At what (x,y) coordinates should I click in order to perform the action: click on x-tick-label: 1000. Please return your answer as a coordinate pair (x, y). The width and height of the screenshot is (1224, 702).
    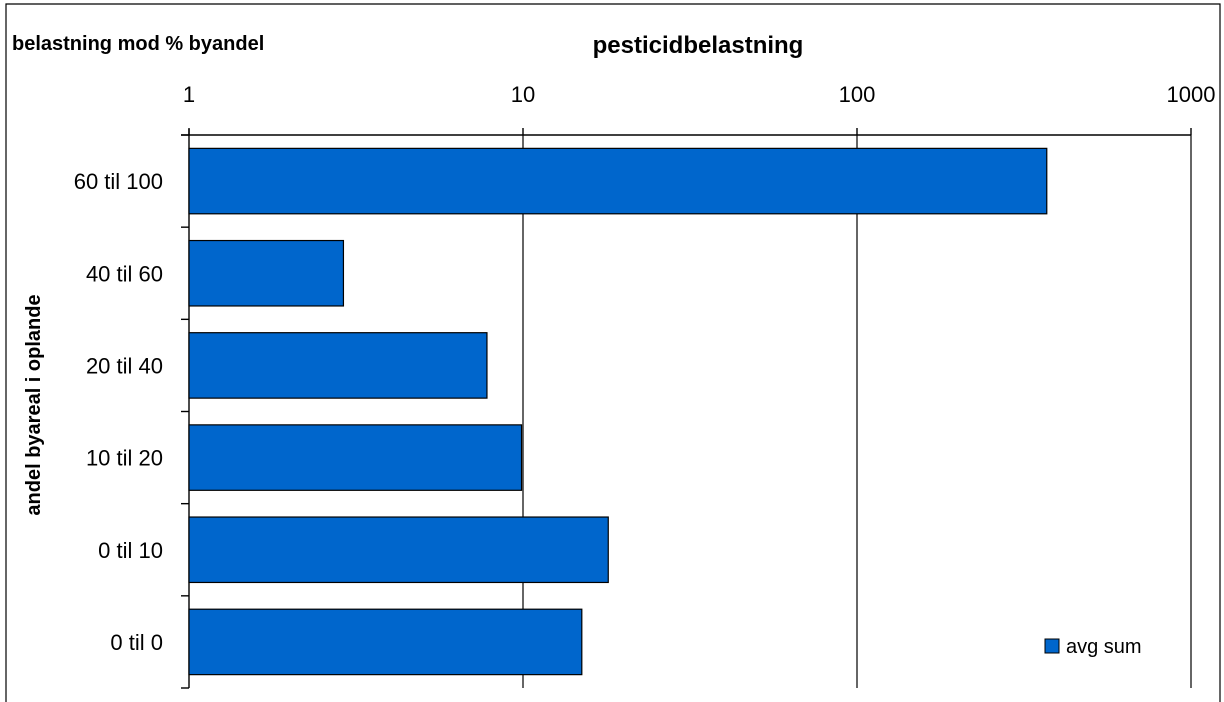
    Looking at the image, I should click on (1191, 94).